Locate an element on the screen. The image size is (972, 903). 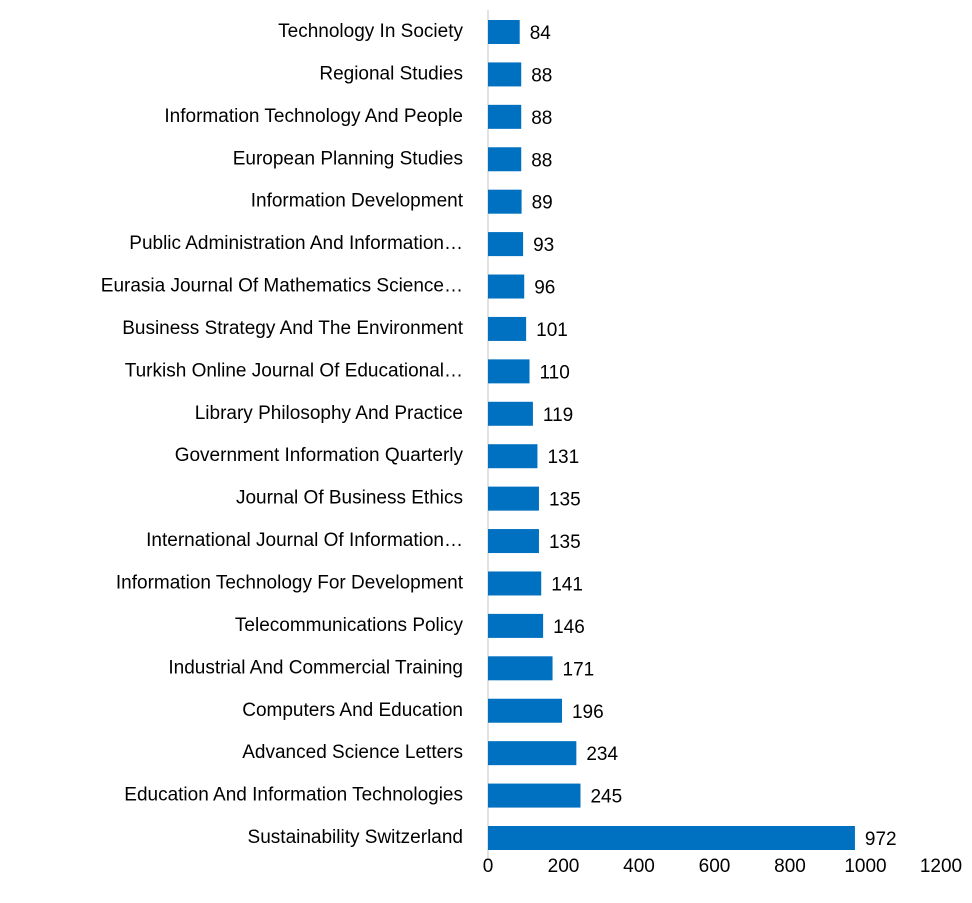
y-tick-label: Computers And Education is located at coordinates (352, 710).